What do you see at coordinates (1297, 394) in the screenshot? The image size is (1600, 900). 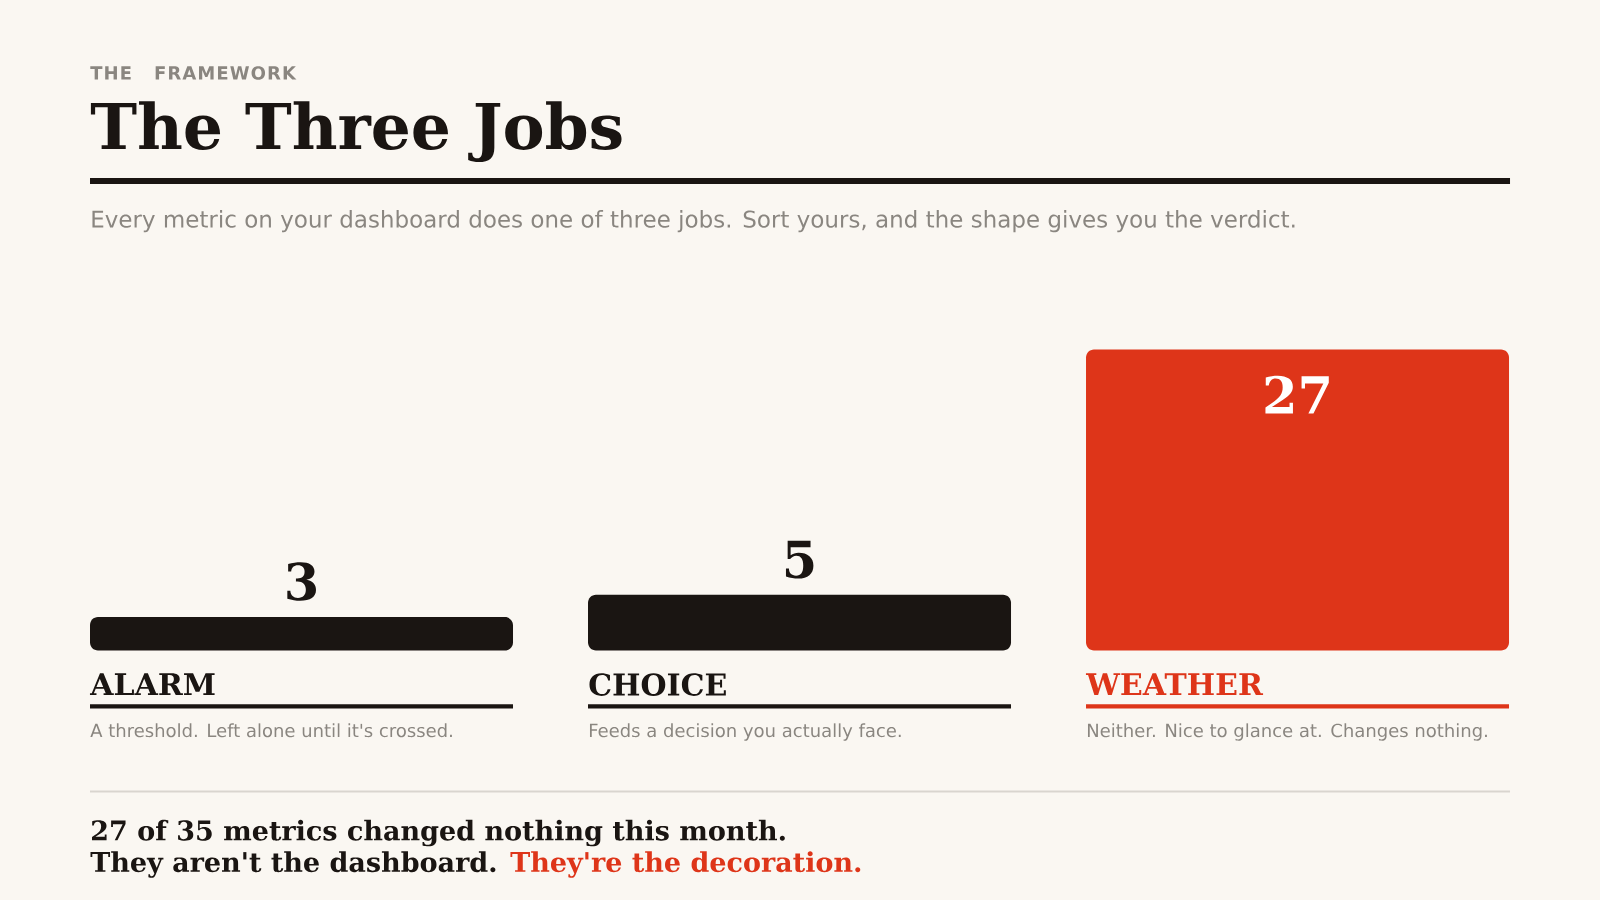 I see `data-label: 27` at bounding box center [1297, 394].